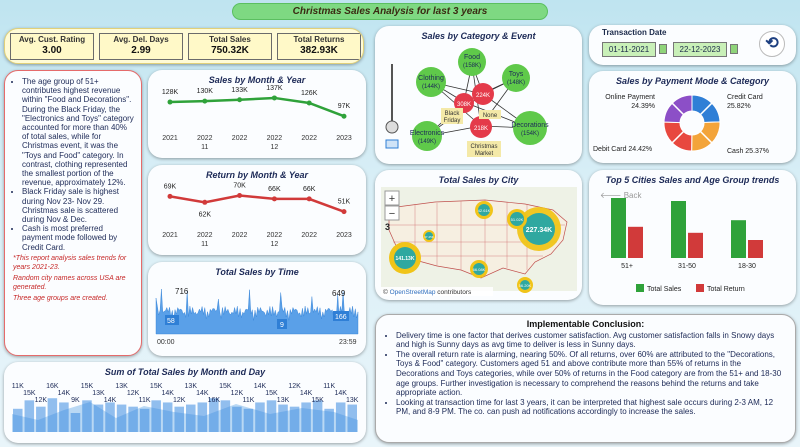 This screenshot has width=800, height=447. Describe the element at coordinates (319, 46) in the screenshot. I see `kpi-total-returns: Total Returns 382.93K` at that location.